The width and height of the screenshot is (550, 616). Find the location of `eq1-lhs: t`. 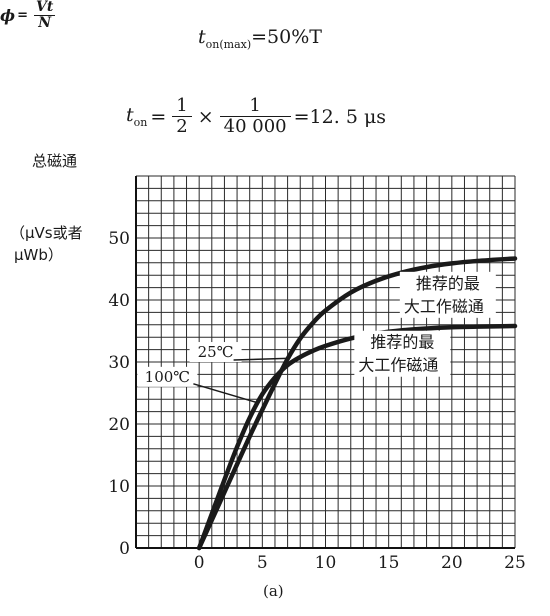

eq1-lhs: t is located at coordinates (202, 37).